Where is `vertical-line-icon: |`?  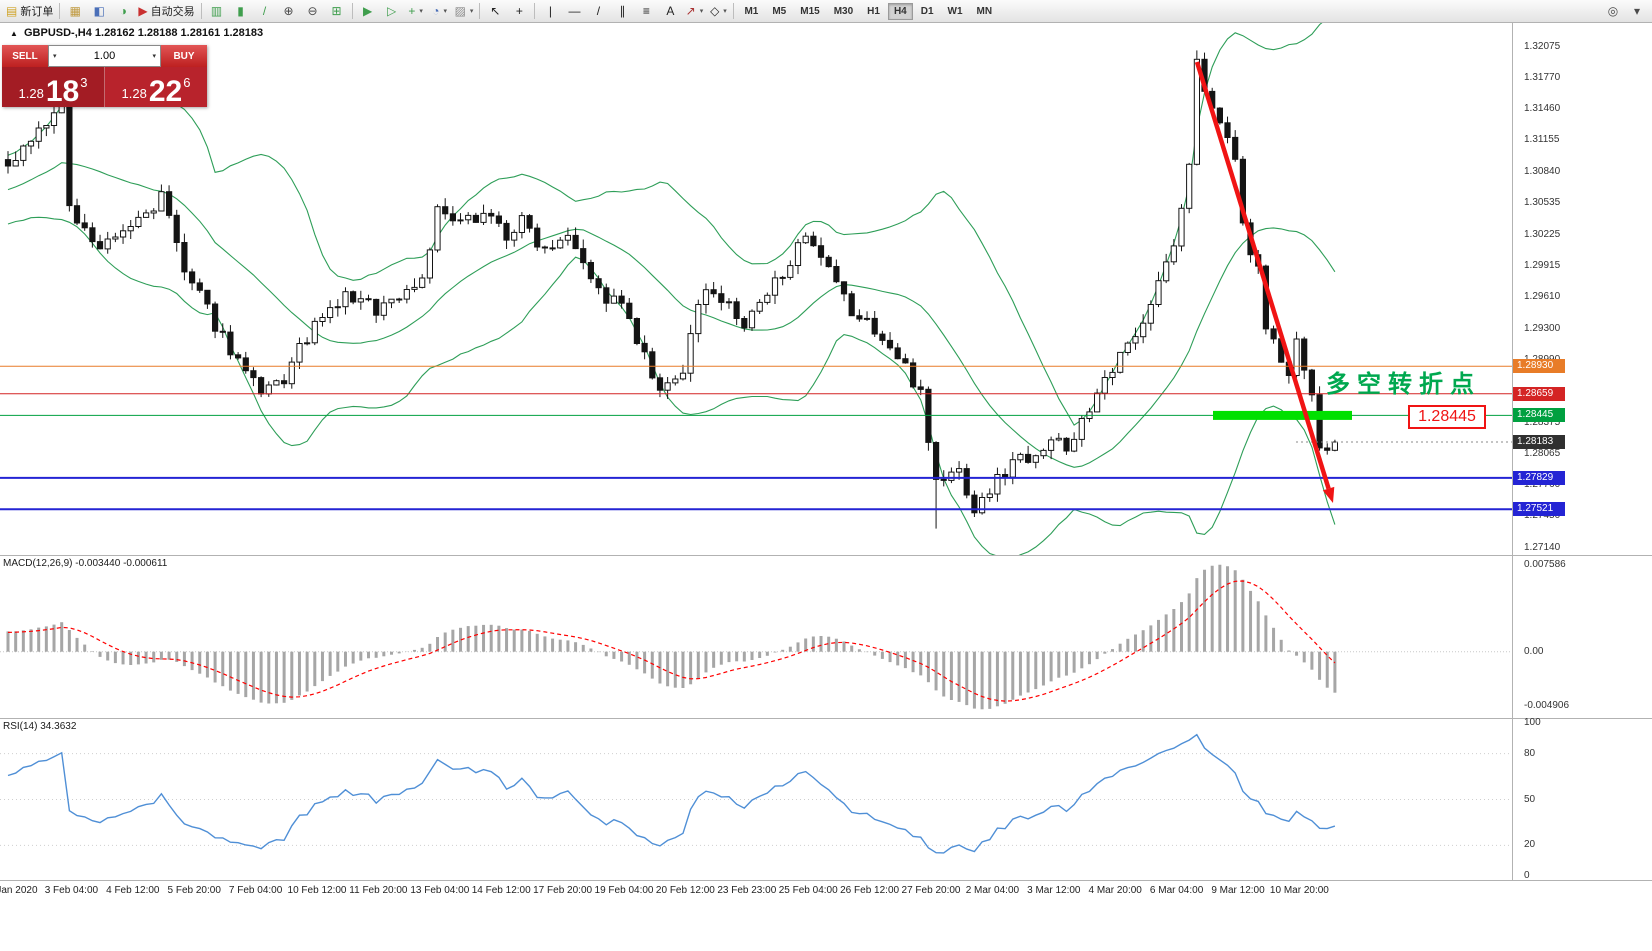 vertical-line-icon: | is located at coordinates (550, 11).